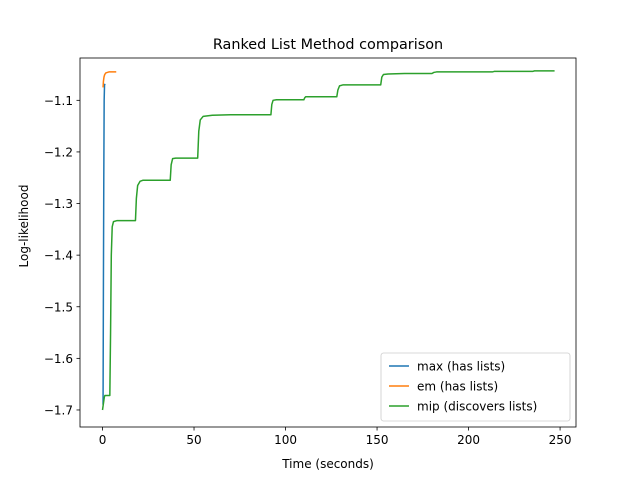 The image size is (640, 480). Describe the element at coordinates (328, 45) in the screenshot. I see `chart-title: Ranked List Method comparison` at that location.